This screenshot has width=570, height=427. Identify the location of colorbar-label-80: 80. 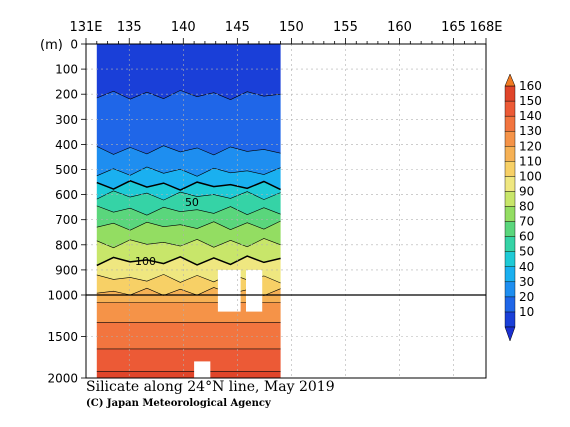
(526, 207).